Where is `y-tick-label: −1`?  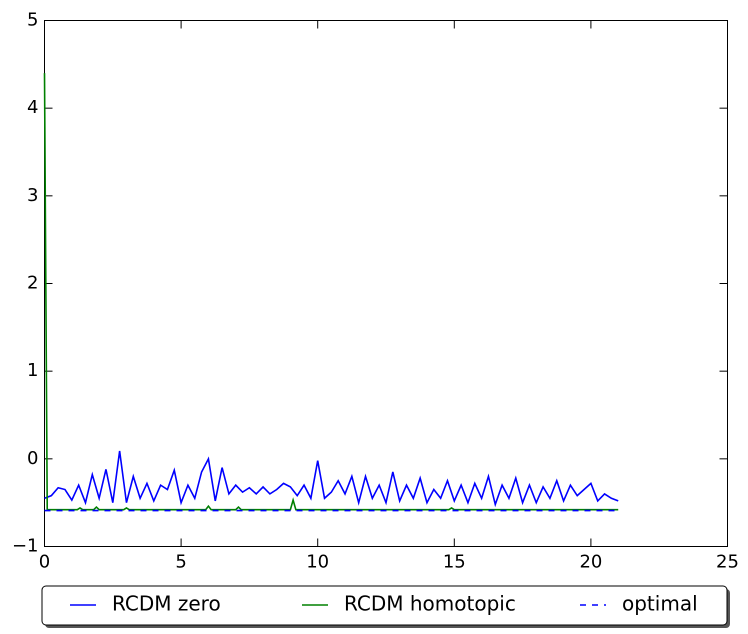
y-tick-label: −1 is located at coordinates (25, 546).